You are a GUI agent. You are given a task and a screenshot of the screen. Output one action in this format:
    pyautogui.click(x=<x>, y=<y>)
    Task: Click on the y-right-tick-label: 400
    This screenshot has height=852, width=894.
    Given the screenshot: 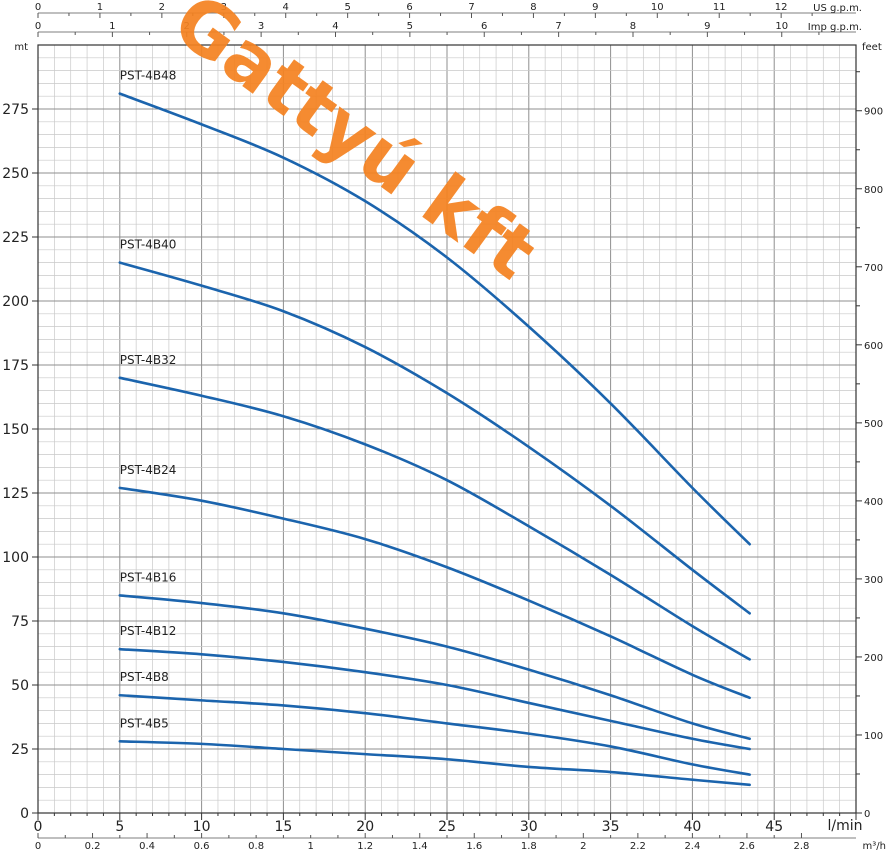 What is the action you would take?
    pyautogui.click(x=873, y=502)
    